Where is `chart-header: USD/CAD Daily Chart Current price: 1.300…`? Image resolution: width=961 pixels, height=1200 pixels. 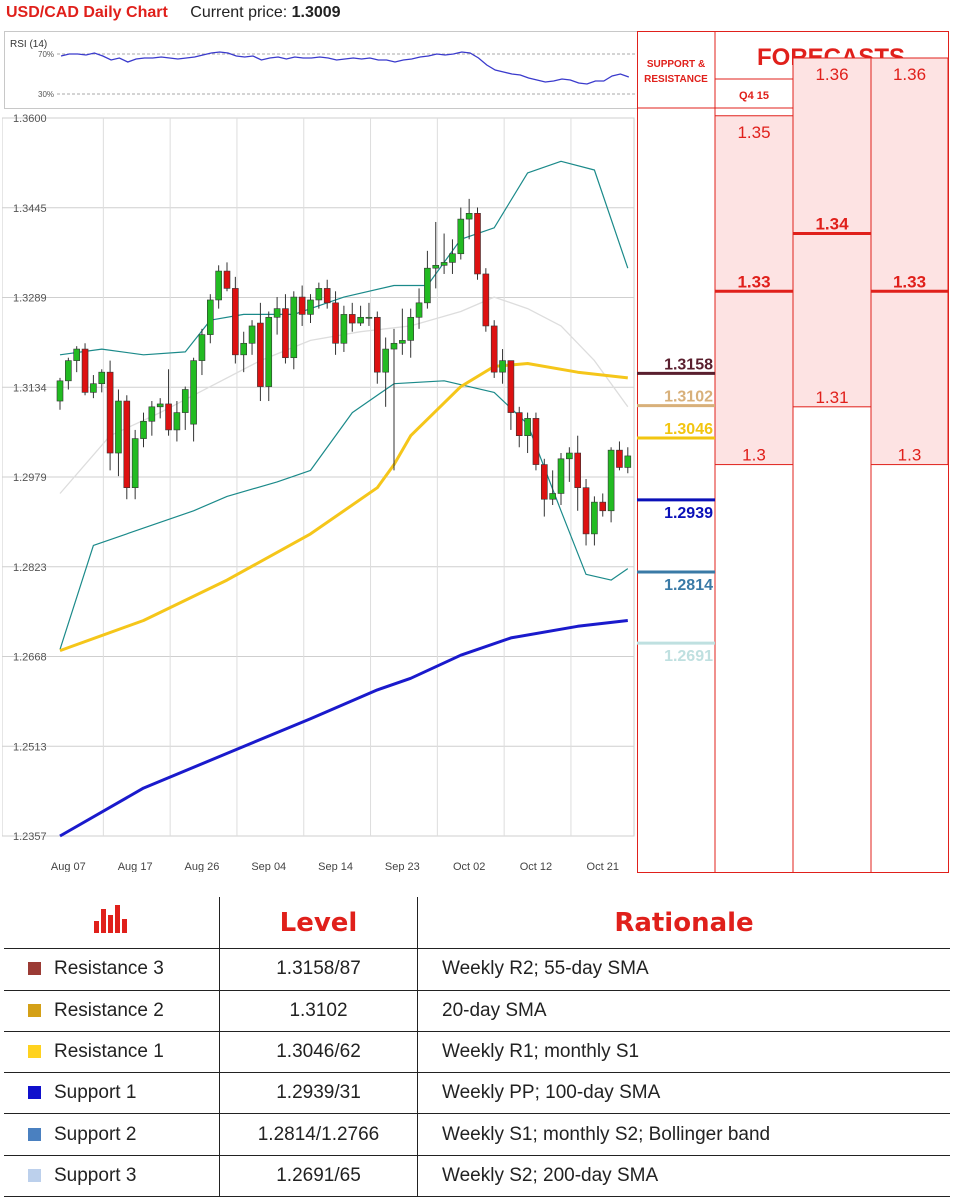 chart-header: USD/CAD Daily Chart Current price: 1.300… is located at coordinates (173, 16).